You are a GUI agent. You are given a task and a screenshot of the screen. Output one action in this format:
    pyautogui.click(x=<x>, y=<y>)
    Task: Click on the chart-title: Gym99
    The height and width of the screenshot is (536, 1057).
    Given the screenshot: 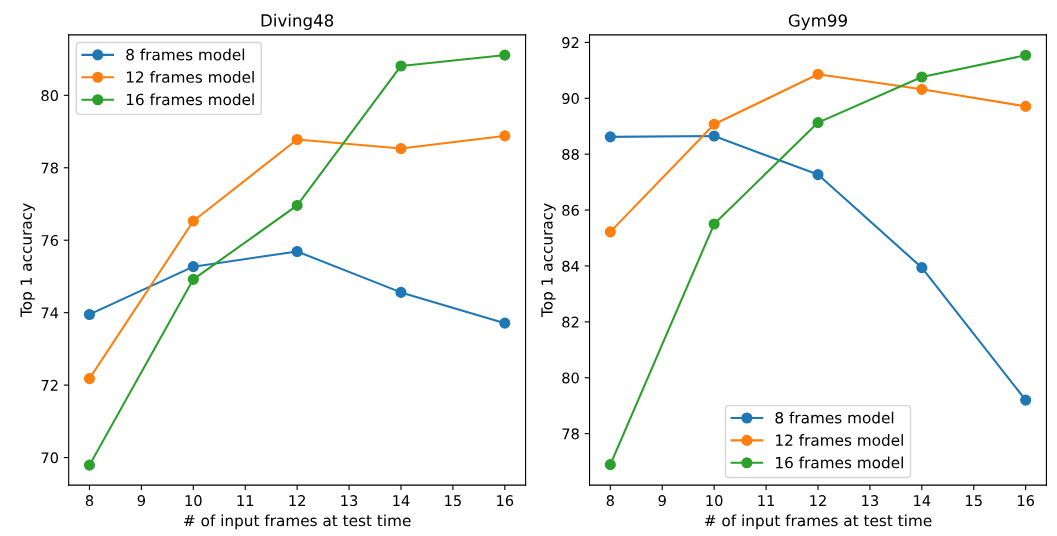 What is the action you would take?
    pyautogui.click(x=817, y=22)
    